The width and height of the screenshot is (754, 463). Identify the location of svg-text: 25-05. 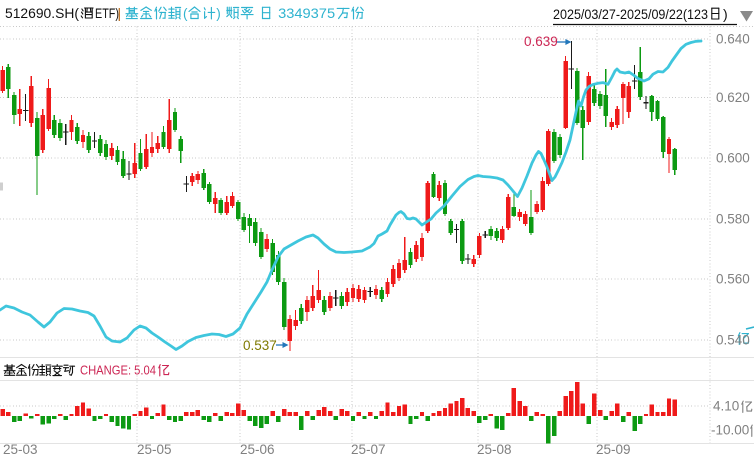
(154, 449).